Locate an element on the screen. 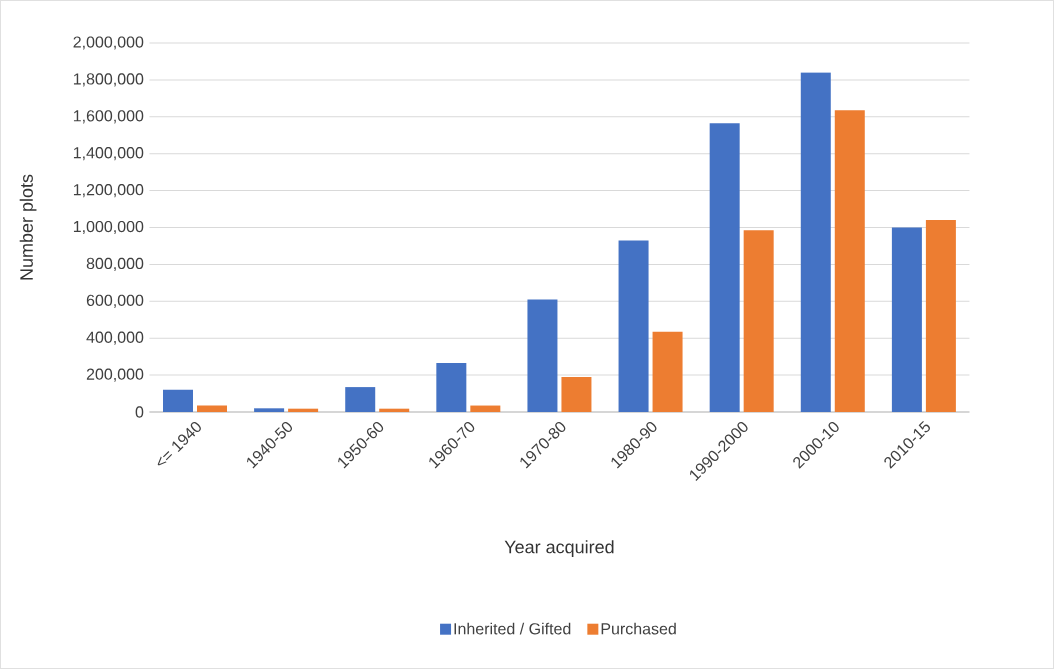 The width and height of the screenshot is (1054, 669). y-tick-label: 2,000,000 is located at coordinates (108, 43).